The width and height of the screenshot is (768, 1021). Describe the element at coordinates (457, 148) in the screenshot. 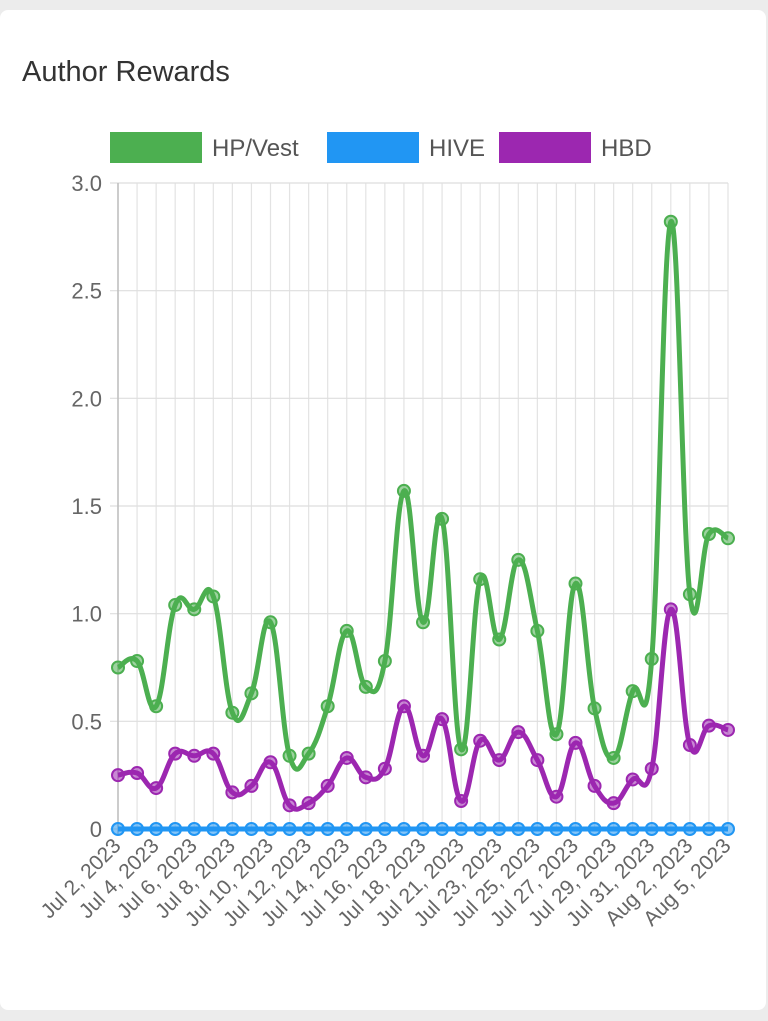

I see `legend-label-hive: HIVE` at that location.